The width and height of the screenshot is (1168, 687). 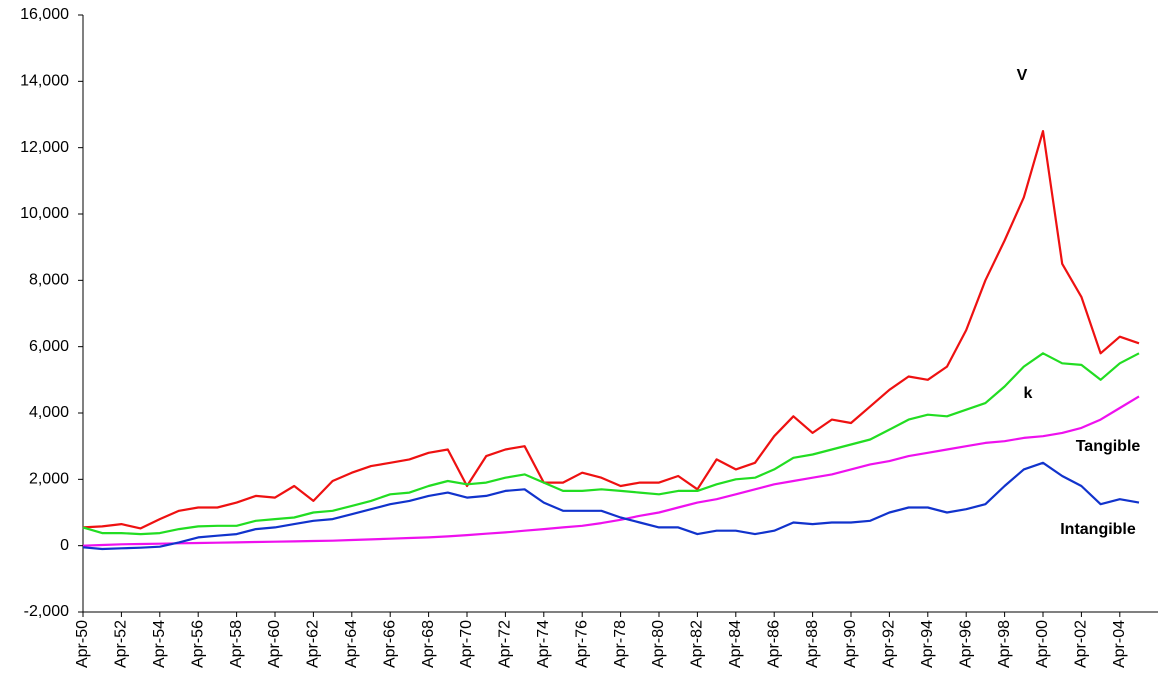 What do you see at coordinates (850, 644) in the screenshot?
I see `x-tick-label: Apr-90` at bounding box center [850, 644].